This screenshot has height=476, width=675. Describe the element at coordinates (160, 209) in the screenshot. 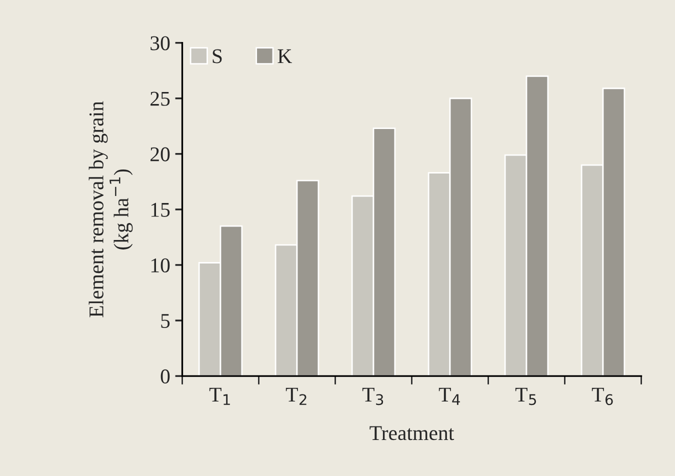

I see `y-tick-label: 15` at that location.